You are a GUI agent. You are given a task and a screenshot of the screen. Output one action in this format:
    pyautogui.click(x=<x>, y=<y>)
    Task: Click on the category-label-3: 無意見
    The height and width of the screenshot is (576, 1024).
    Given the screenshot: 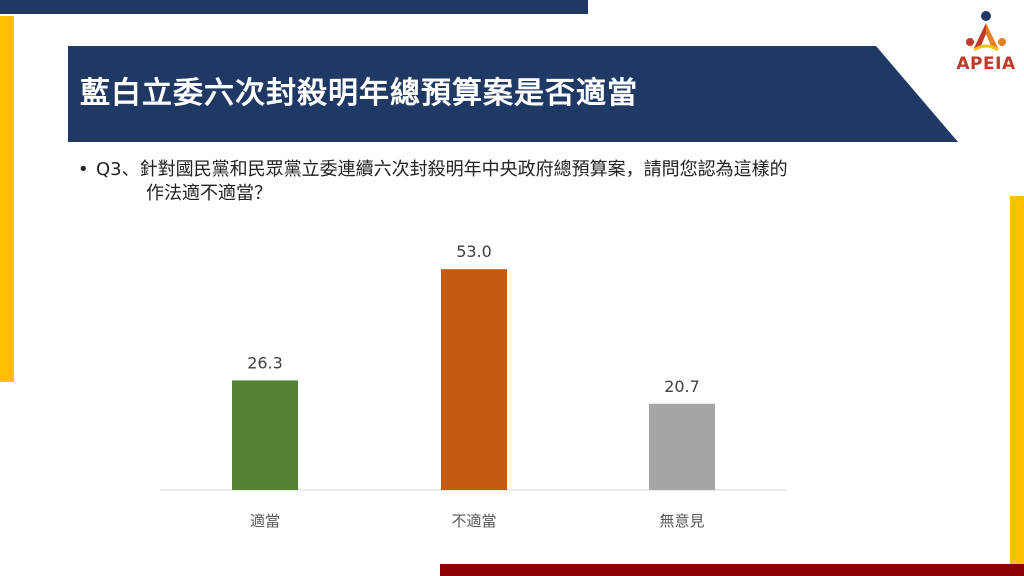 What is the action you would take?
    pyautogui.click(x=681, y=521)
    